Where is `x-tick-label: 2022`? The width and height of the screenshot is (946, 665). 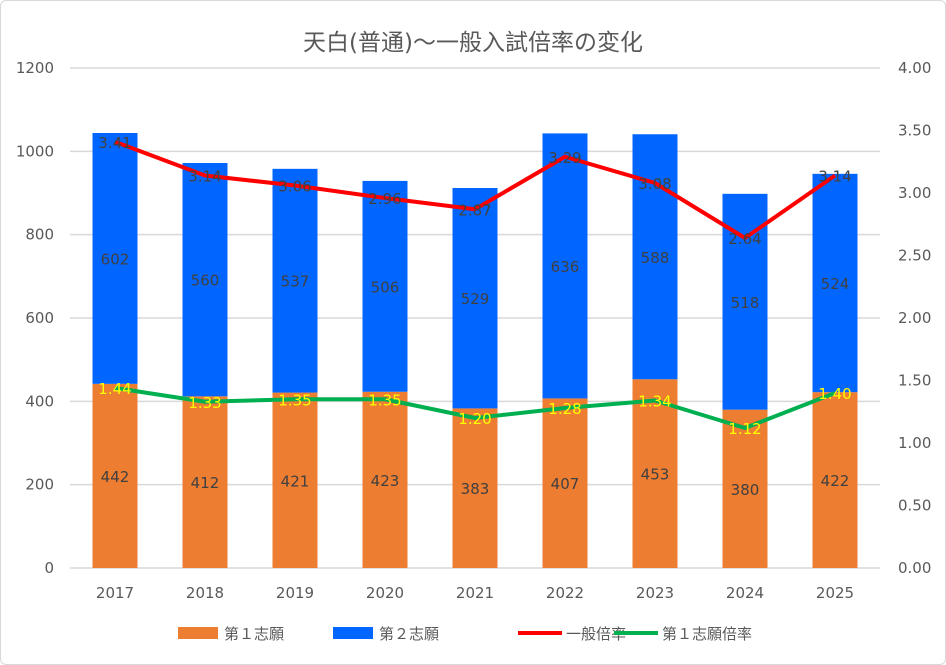 x-tick-label: 2022 is located at coordinates (565, 593).